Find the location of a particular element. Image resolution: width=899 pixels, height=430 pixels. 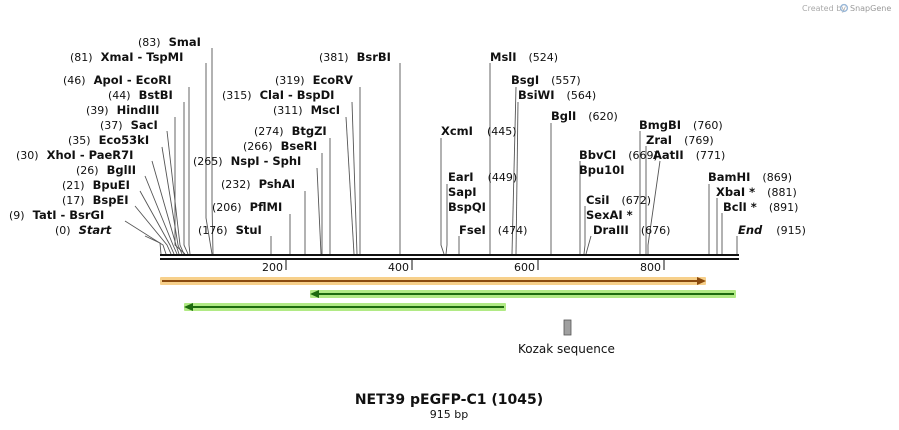

site-bpuei: (21) BpuEI is located at coordinates (96, 185).